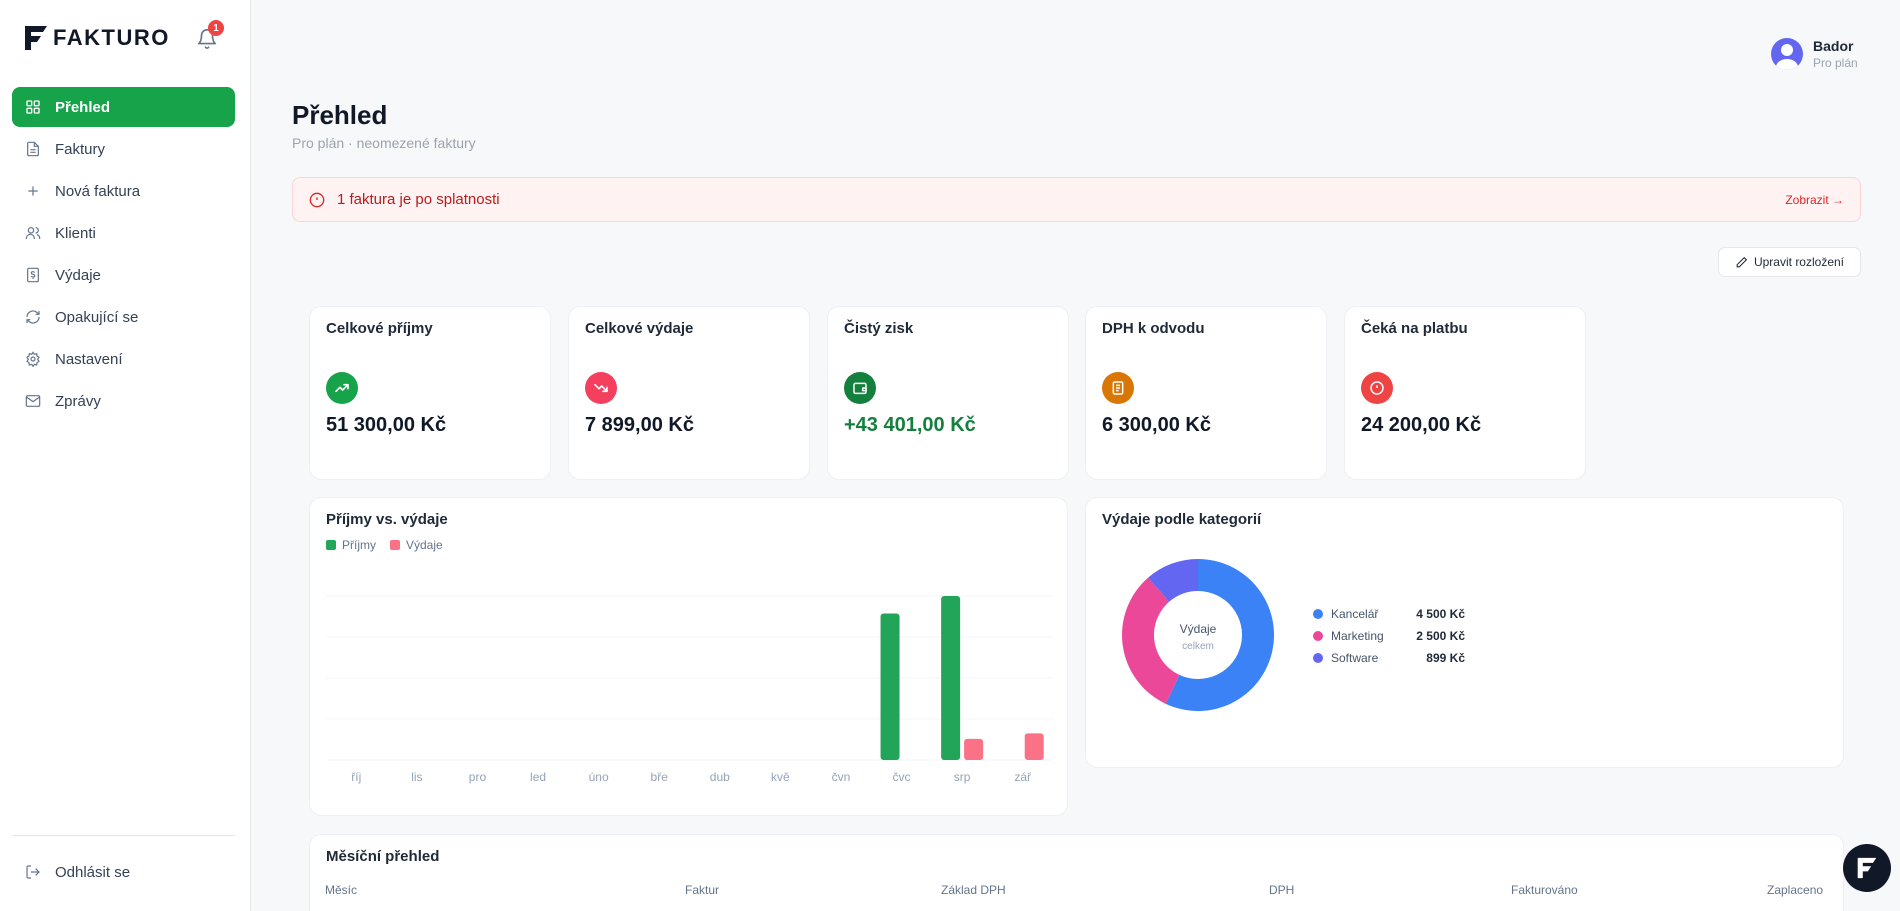 The width and height of the screenshot is (1900, 911). I want to click on legend-name: Software, so click(1355, 658).